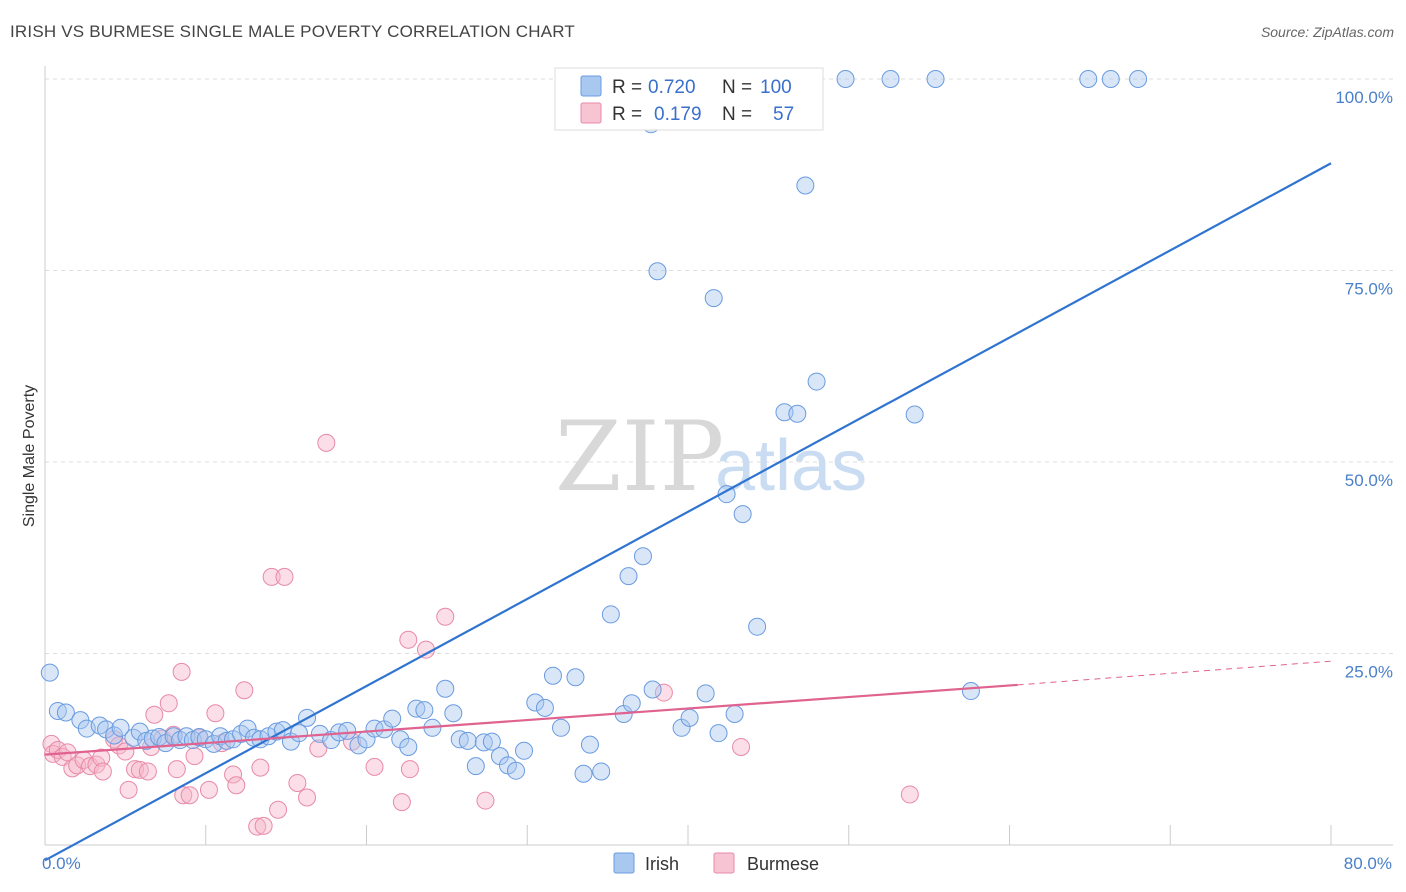 Image resolution: width=1406 pixels, height=892 pixels. I want to click on x-tick-label-min: 0.0%, so click(61, 863).